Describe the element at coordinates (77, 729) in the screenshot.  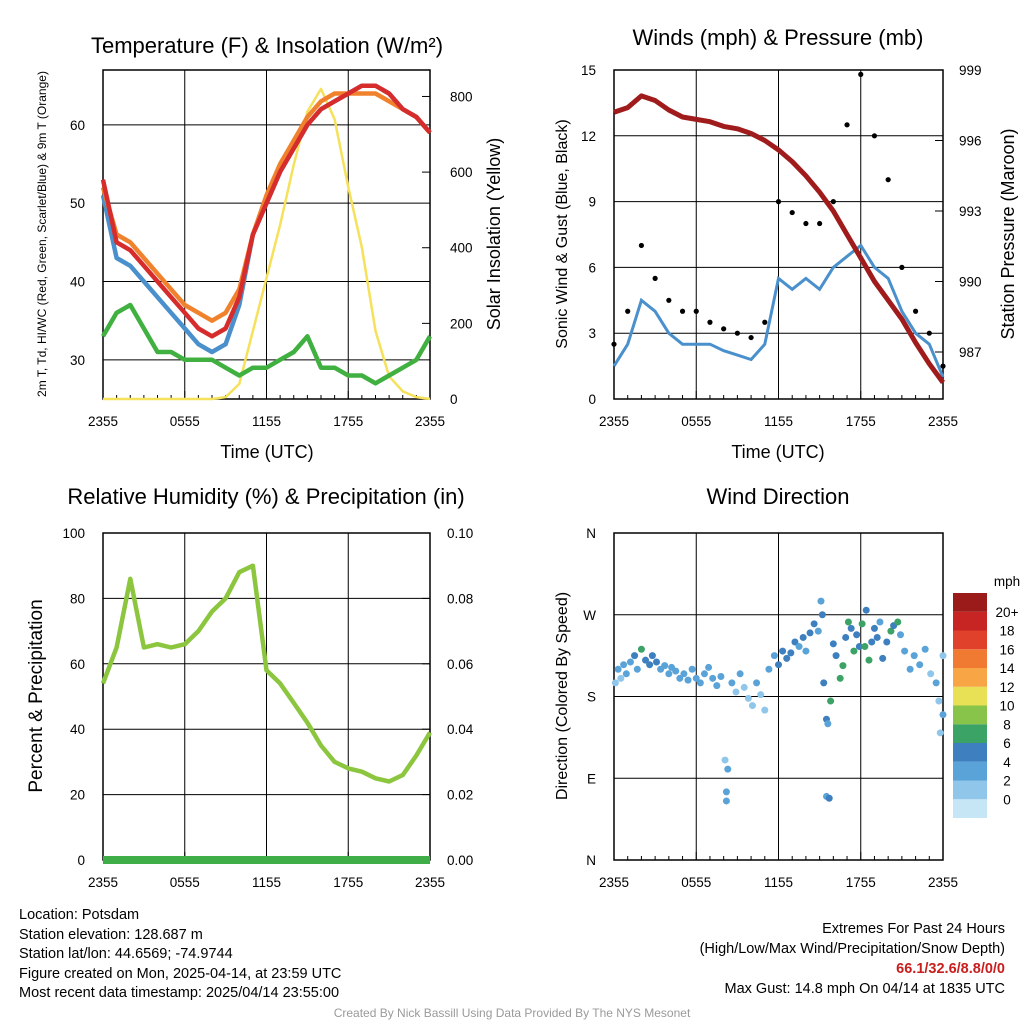
I see `y-tick-label: 40` at that location.